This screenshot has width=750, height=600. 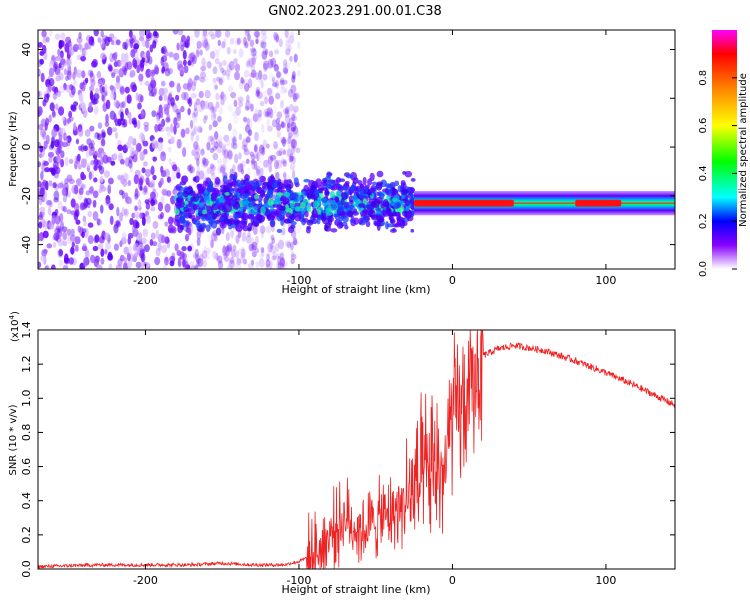 I want to click on x-tick-label: 0, so click(x=452, y=280).